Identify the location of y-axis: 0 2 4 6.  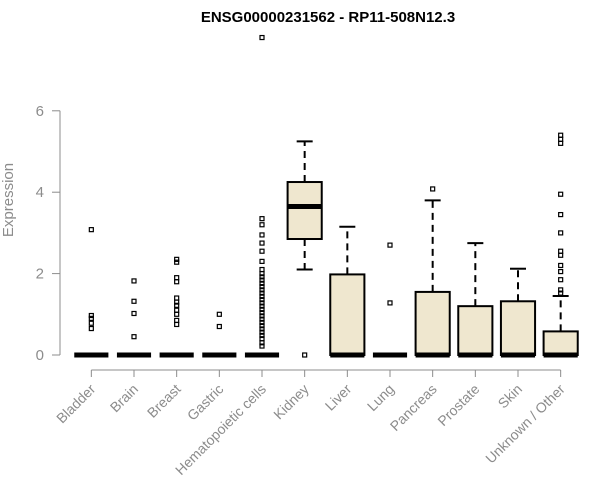
(48, 233).